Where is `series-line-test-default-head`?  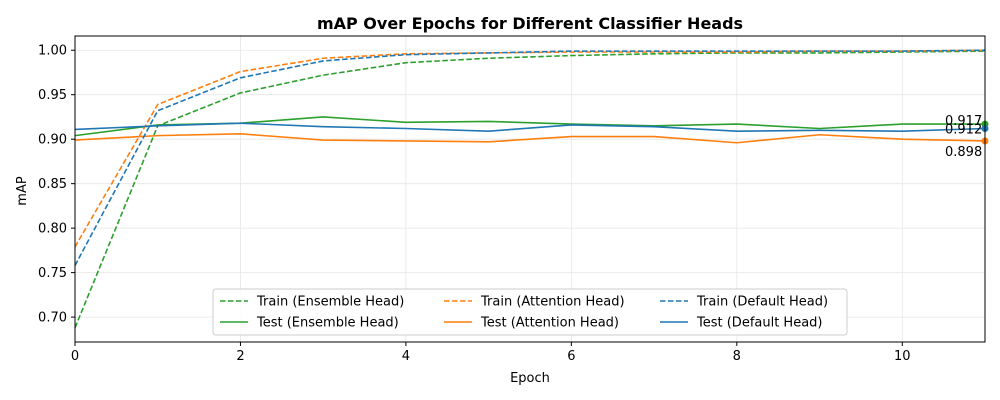 series-line-test-default-head is located at coordinates (530, 127).